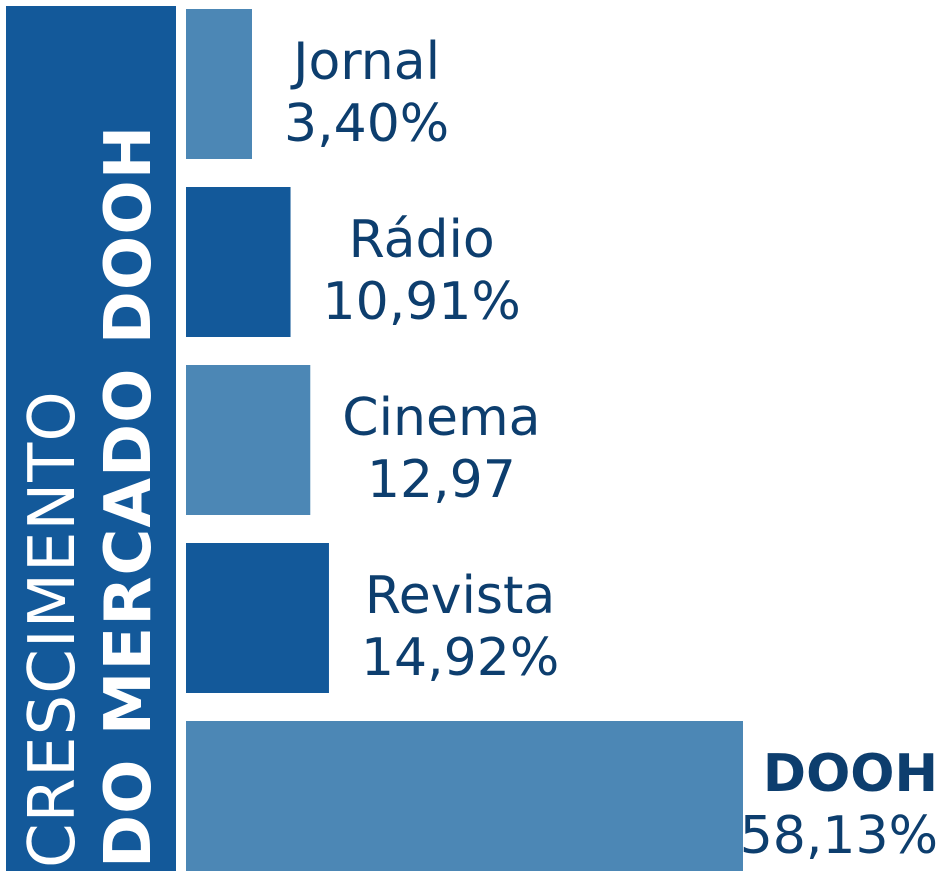 This screenshot has width=951, height=871. I want to click on value-label-dooh: 58,13%, so click(839, 836).